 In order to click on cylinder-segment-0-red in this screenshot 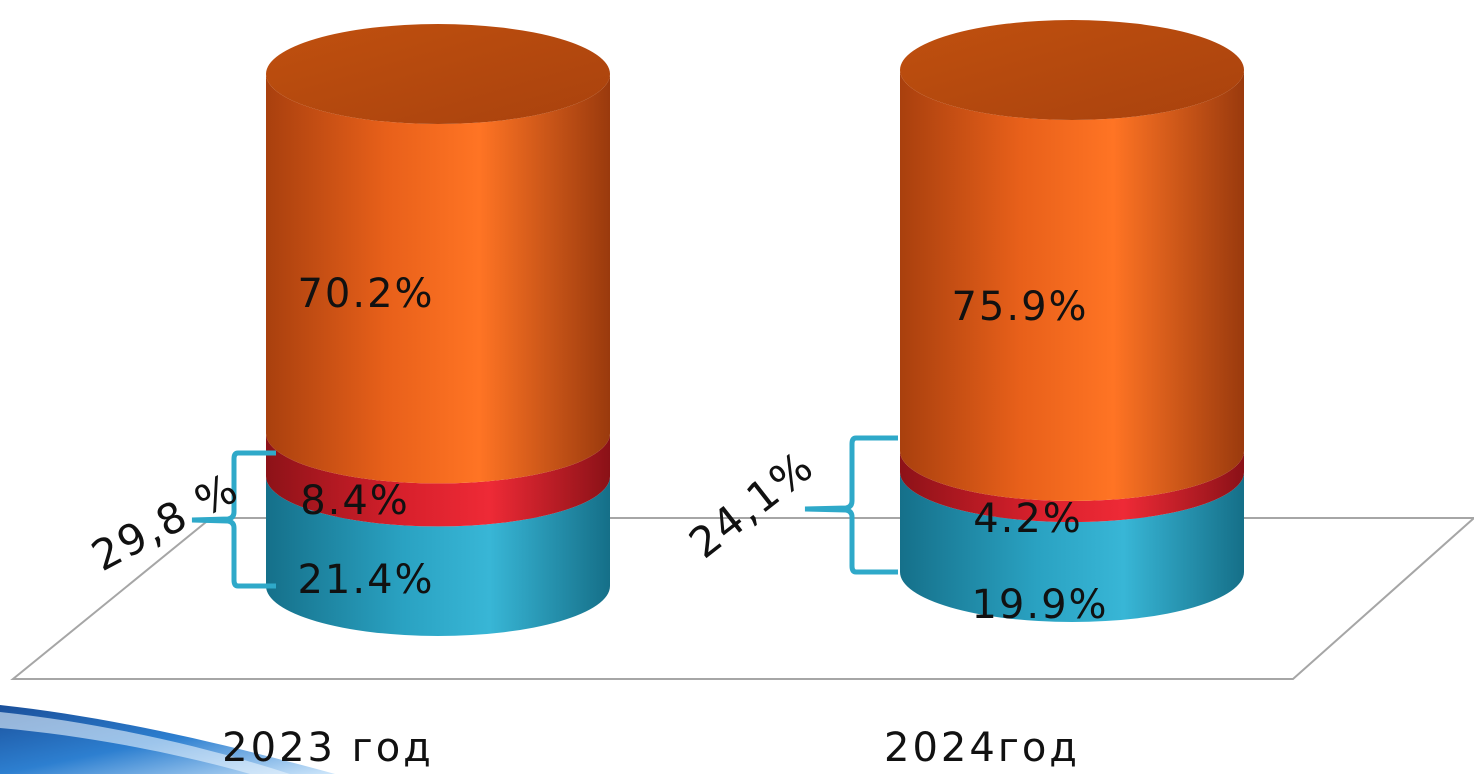, I will do `click(438, 480)`.